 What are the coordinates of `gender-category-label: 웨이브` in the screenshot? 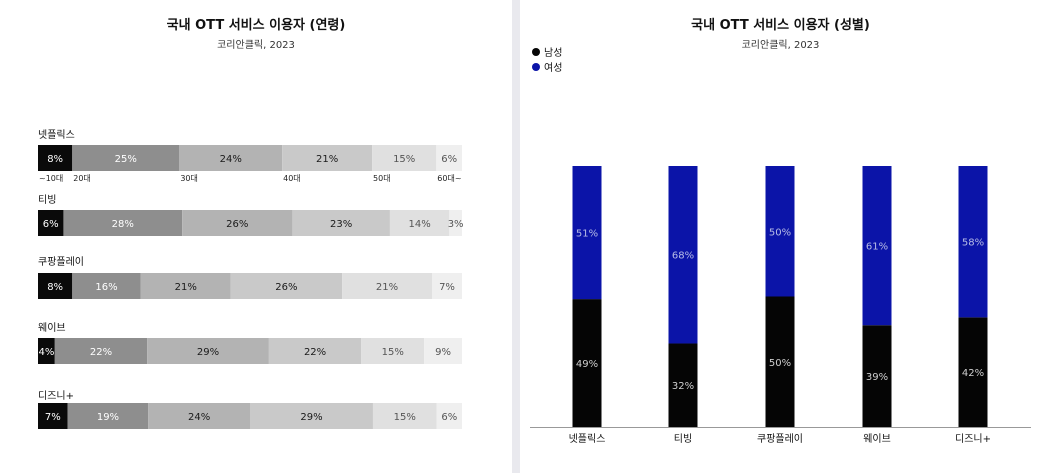 It's located at (877, 439).